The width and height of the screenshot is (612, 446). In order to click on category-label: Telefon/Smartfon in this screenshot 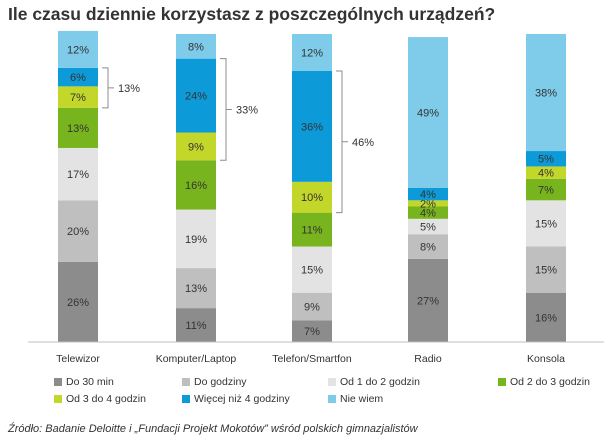, I will do `click(312, 359)`.